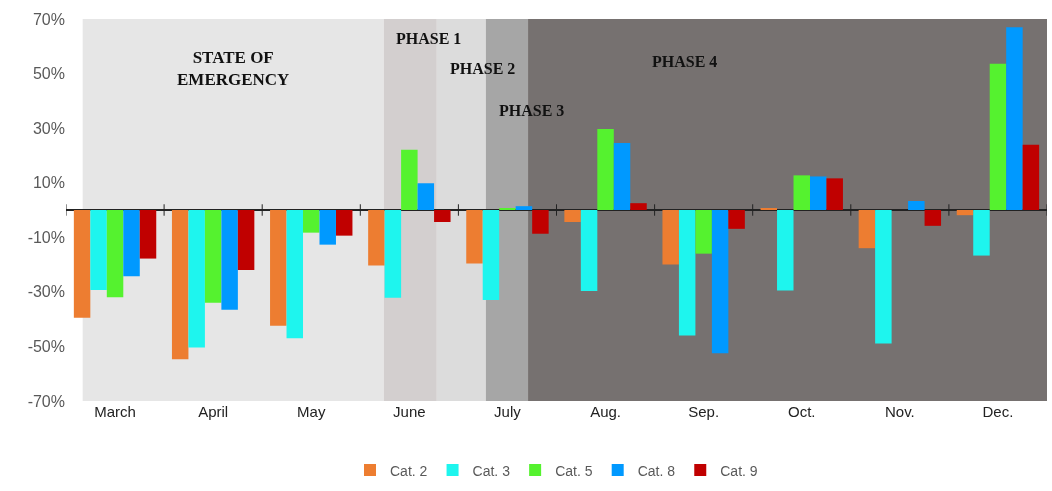 The image size is (1052, 491). I want to click on x-tick-label: March, so click(115, 411).